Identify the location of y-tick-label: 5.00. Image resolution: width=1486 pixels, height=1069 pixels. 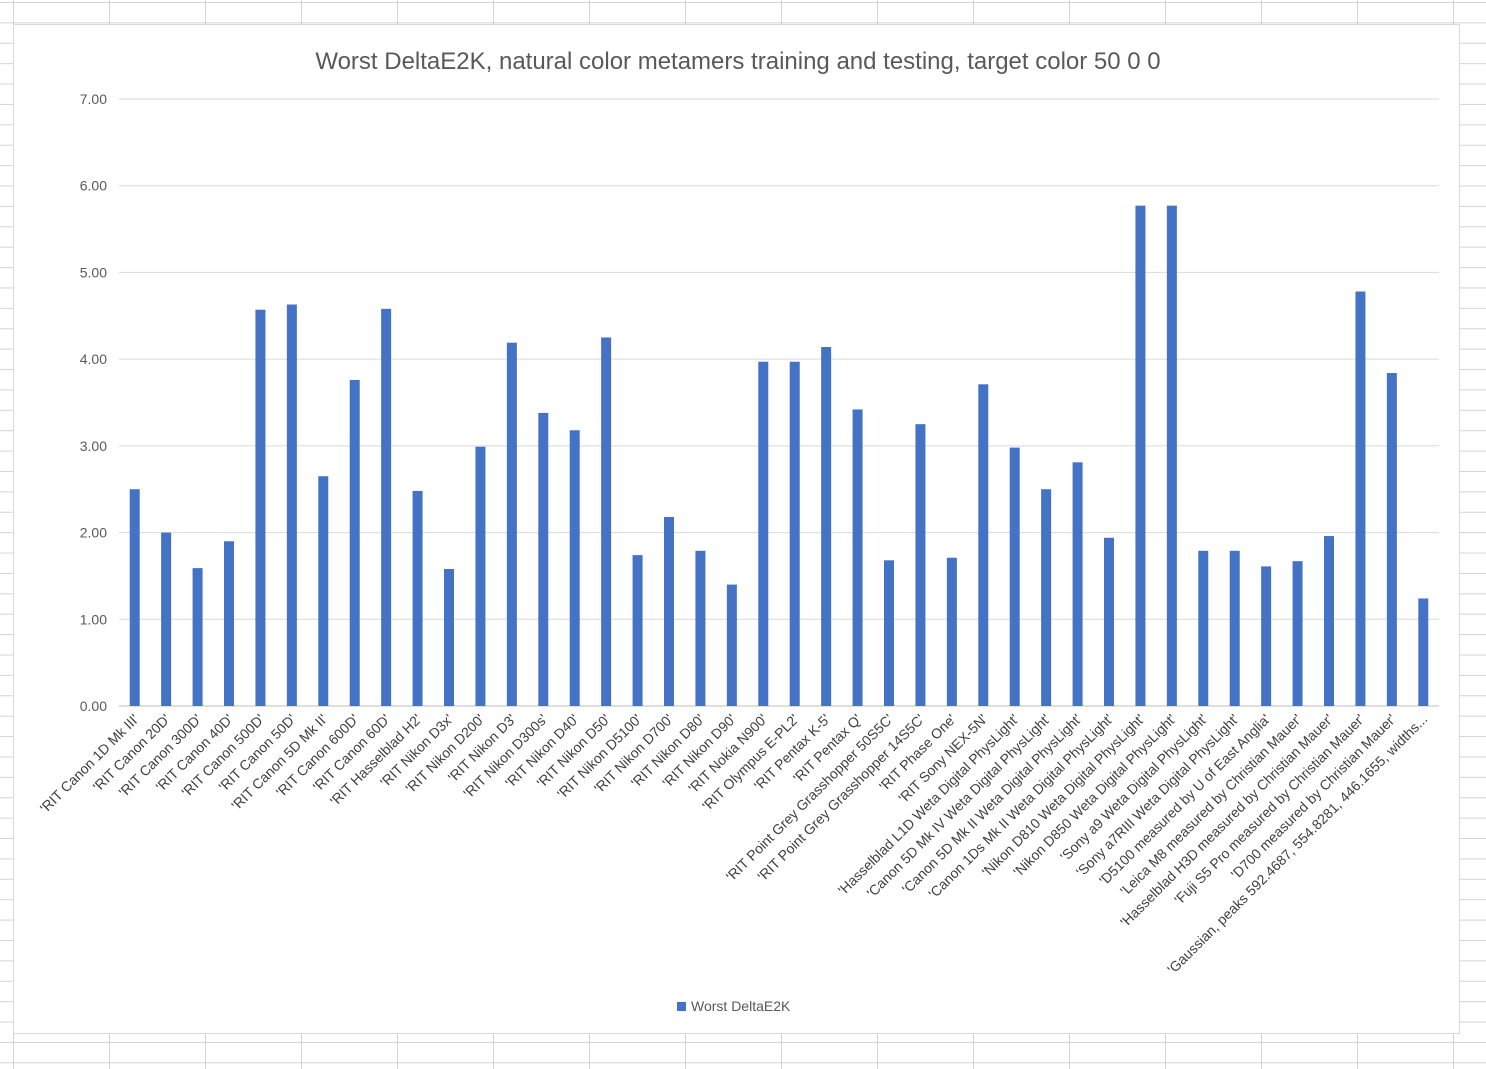
(93, 272).